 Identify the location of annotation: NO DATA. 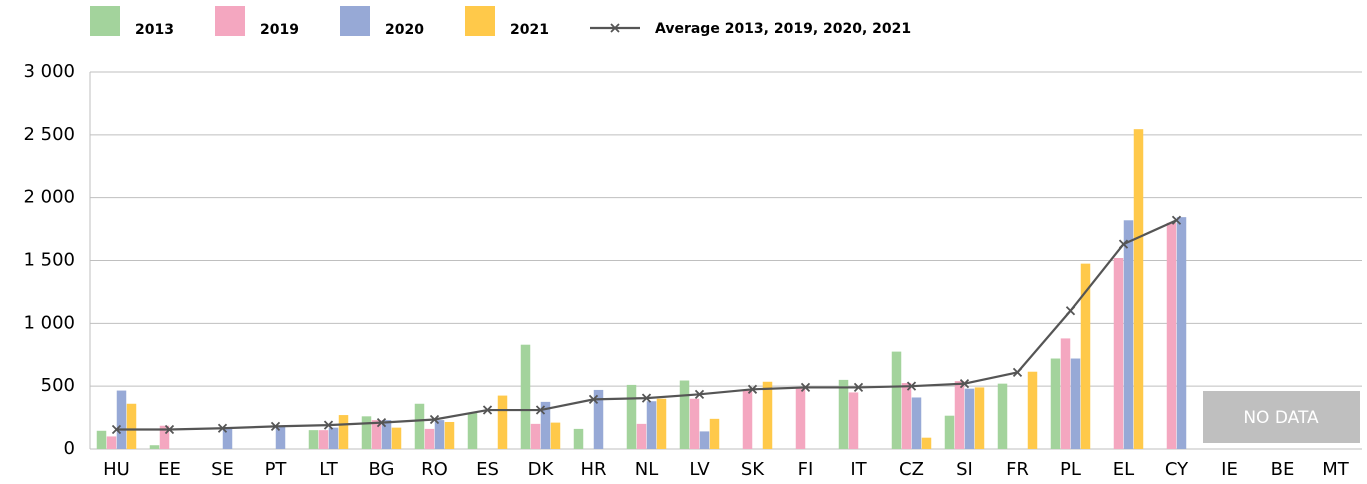
(1281, 418).